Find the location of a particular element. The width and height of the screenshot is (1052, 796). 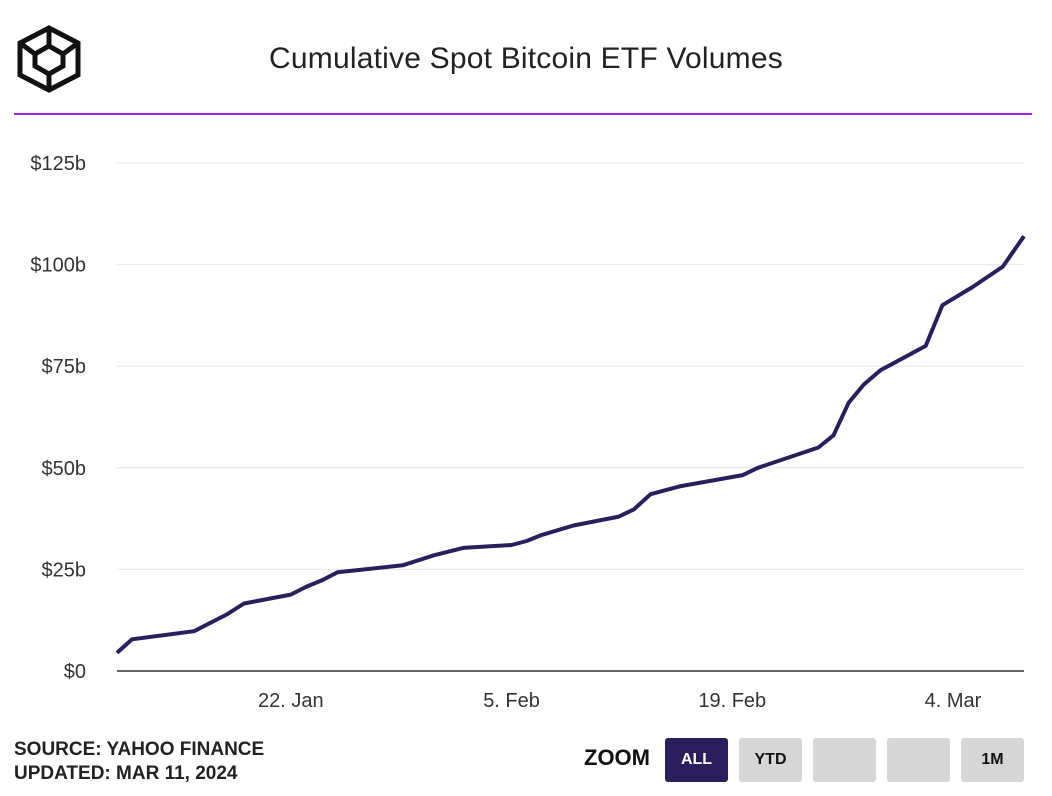

x-tick-label: 19. Feb is located at coordinates (732, 701).